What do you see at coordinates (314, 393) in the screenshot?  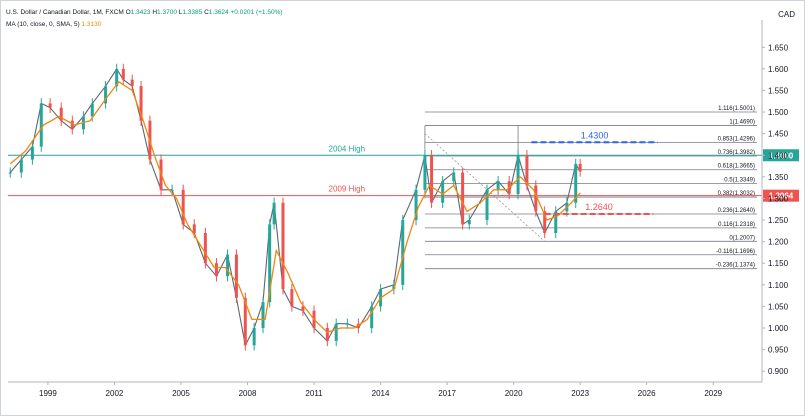 I see `x-tick-label: 2011` at bounding box center [314, 393].